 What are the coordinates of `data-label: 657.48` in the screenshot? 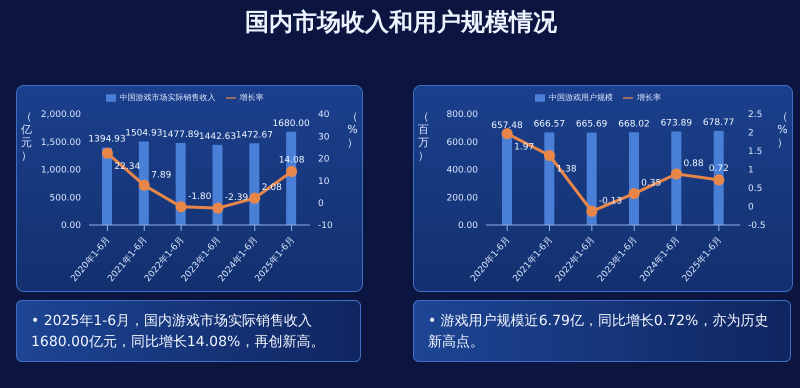 It's located at (507, 125).